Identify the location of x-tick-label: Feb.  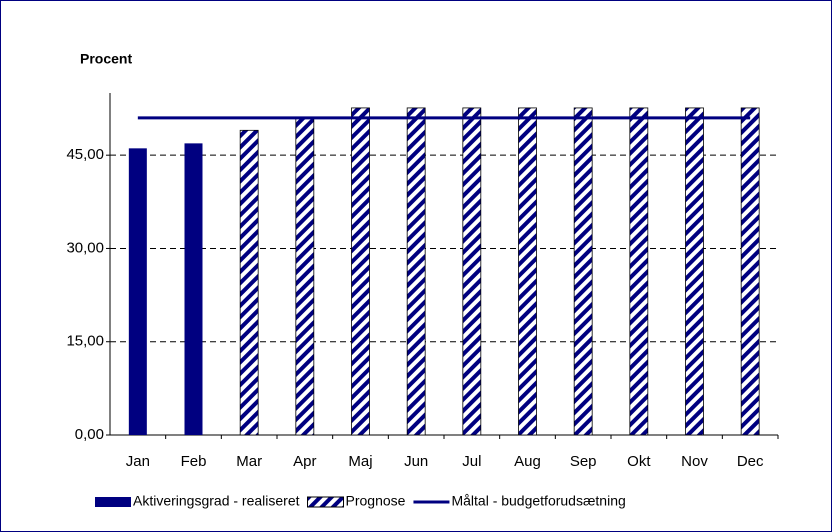
(194, 461).